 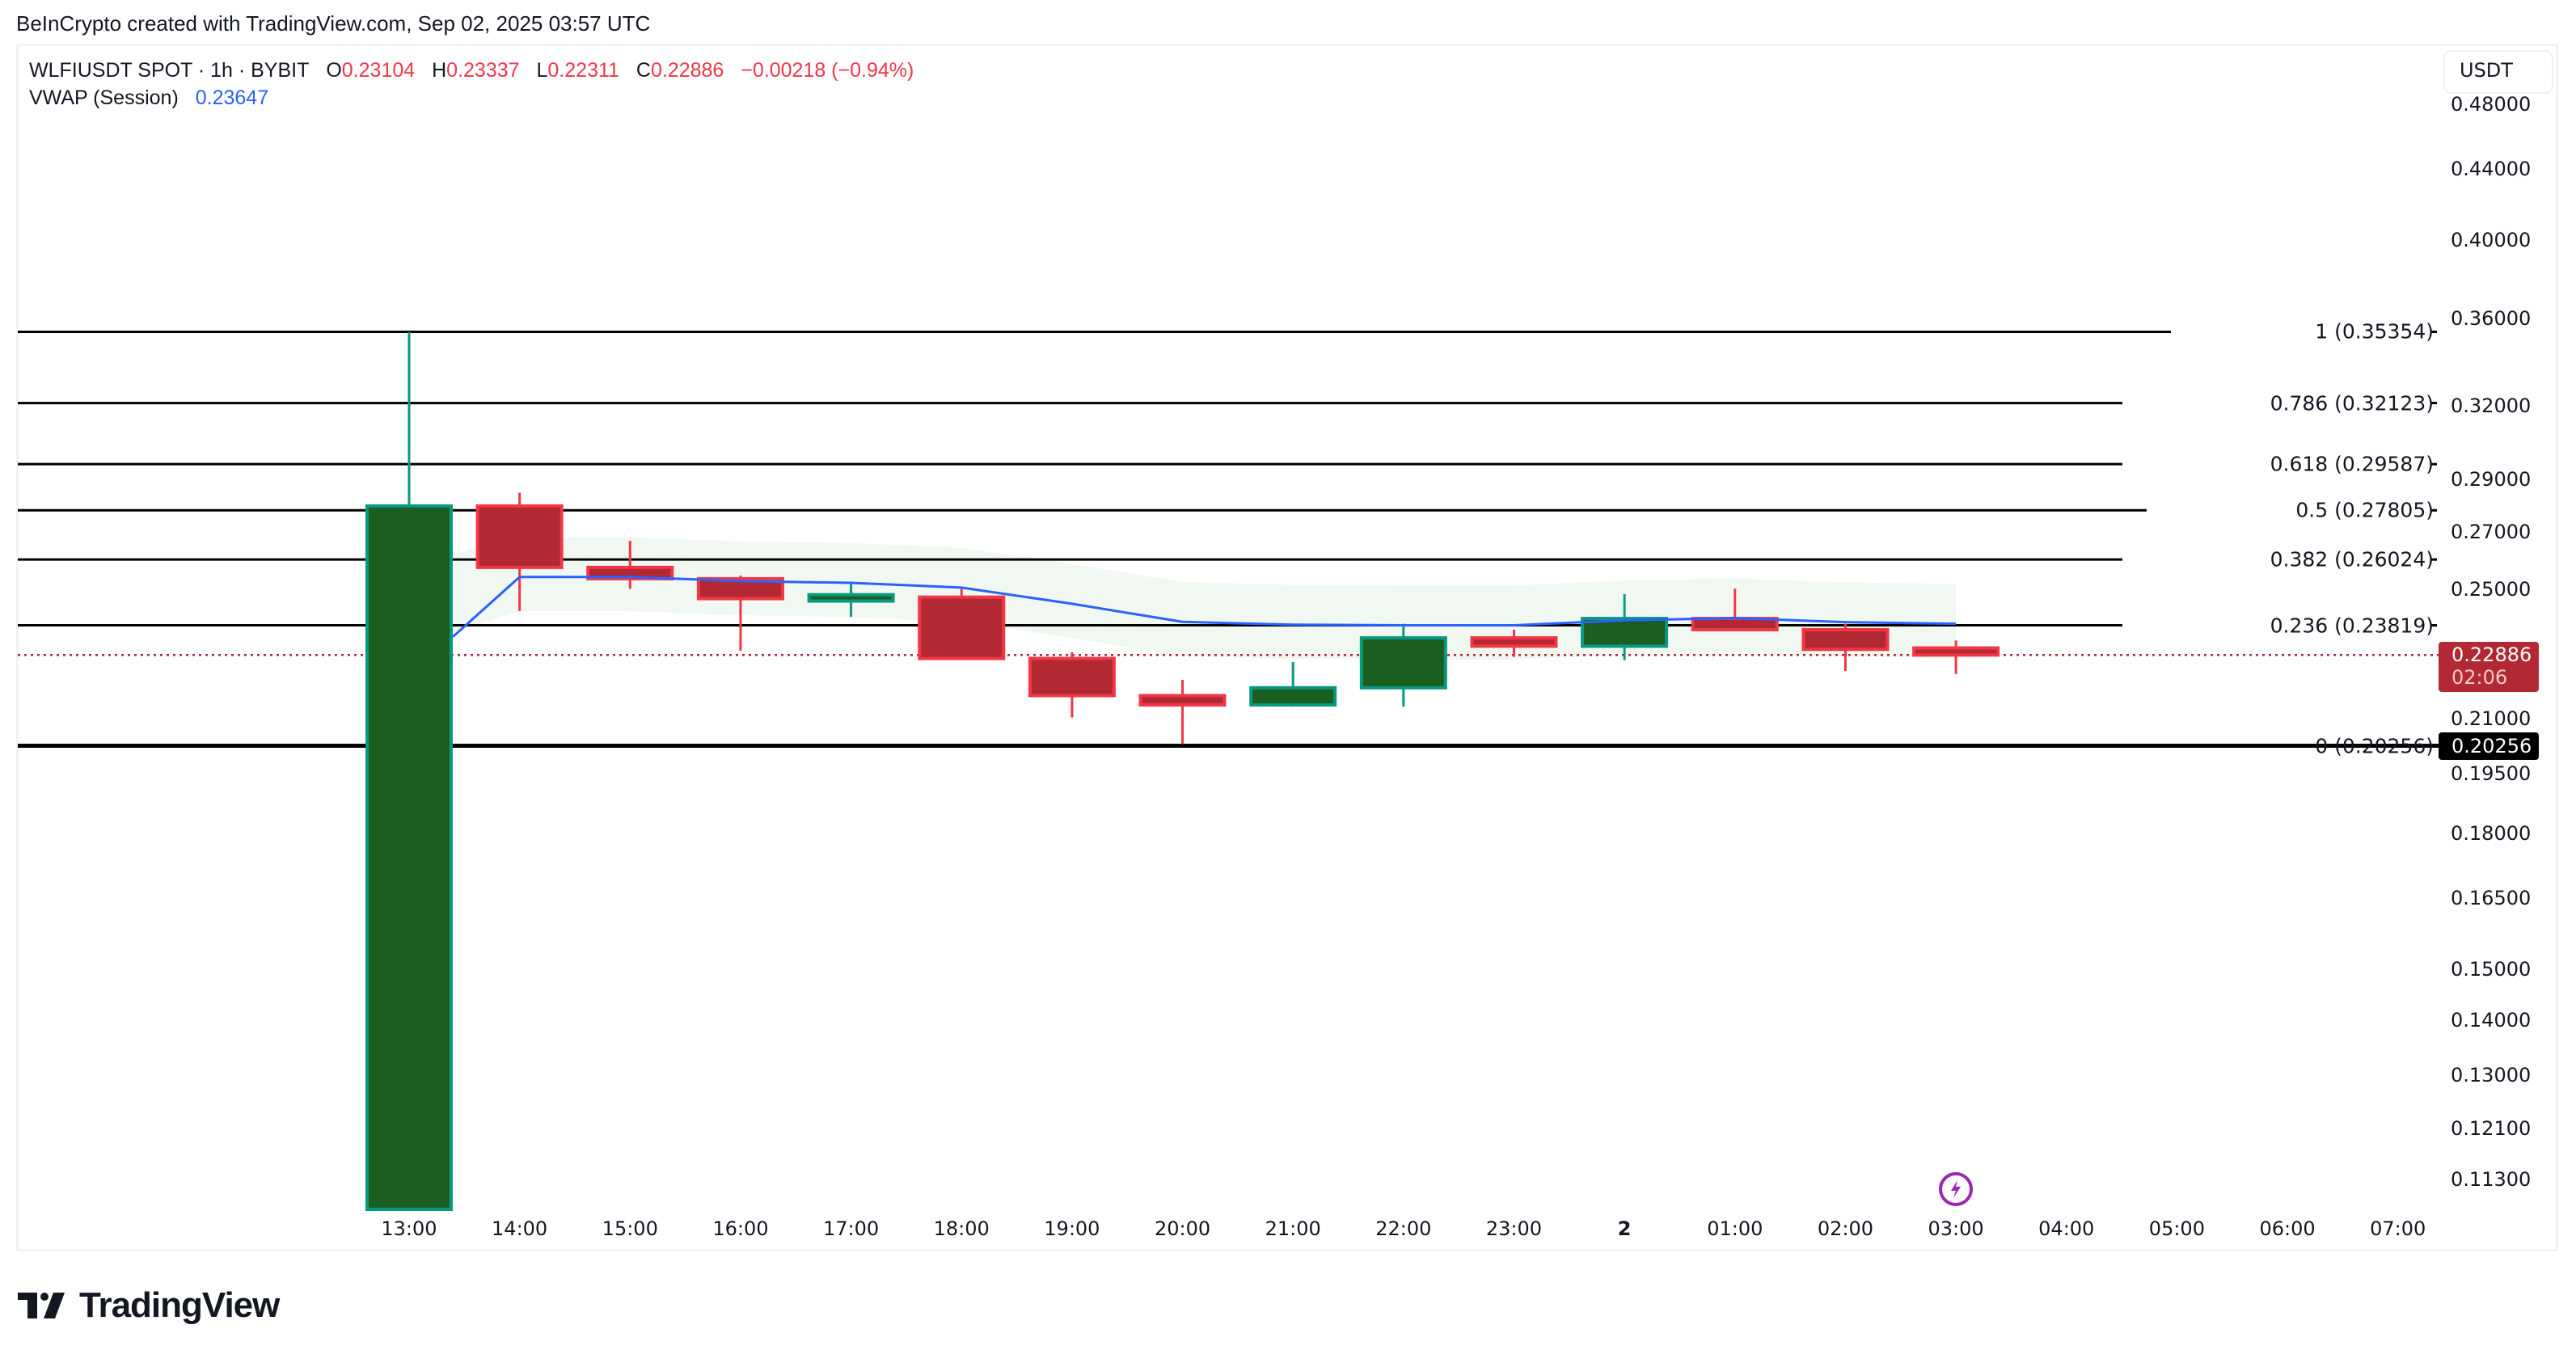 I want to click on candle-03:00, so click(x=1956, y=657).